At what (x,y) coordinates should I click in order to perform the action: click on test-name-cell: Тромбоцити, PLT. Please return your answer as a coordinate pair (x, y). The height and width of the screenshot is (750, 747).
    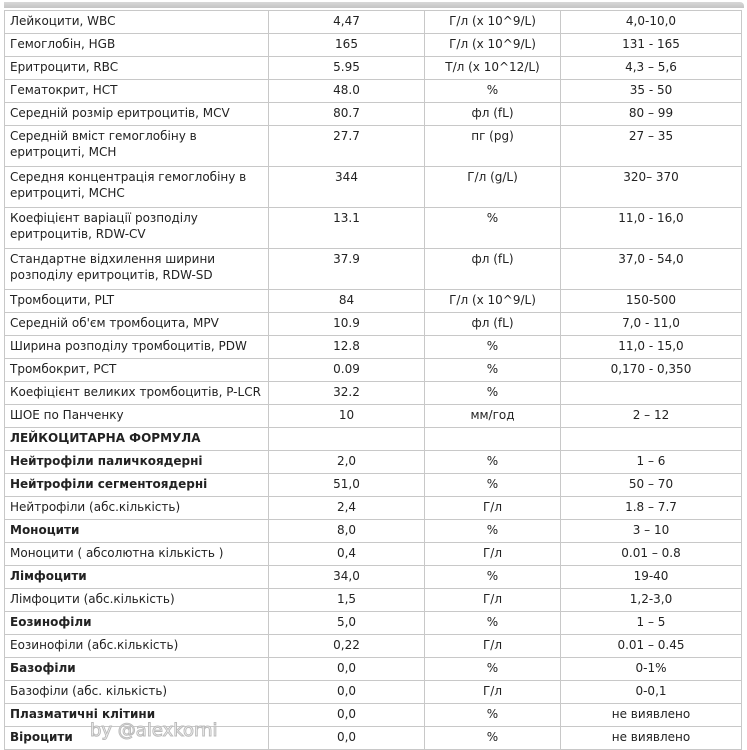
    Looking at the image, I should click on (136, 301).